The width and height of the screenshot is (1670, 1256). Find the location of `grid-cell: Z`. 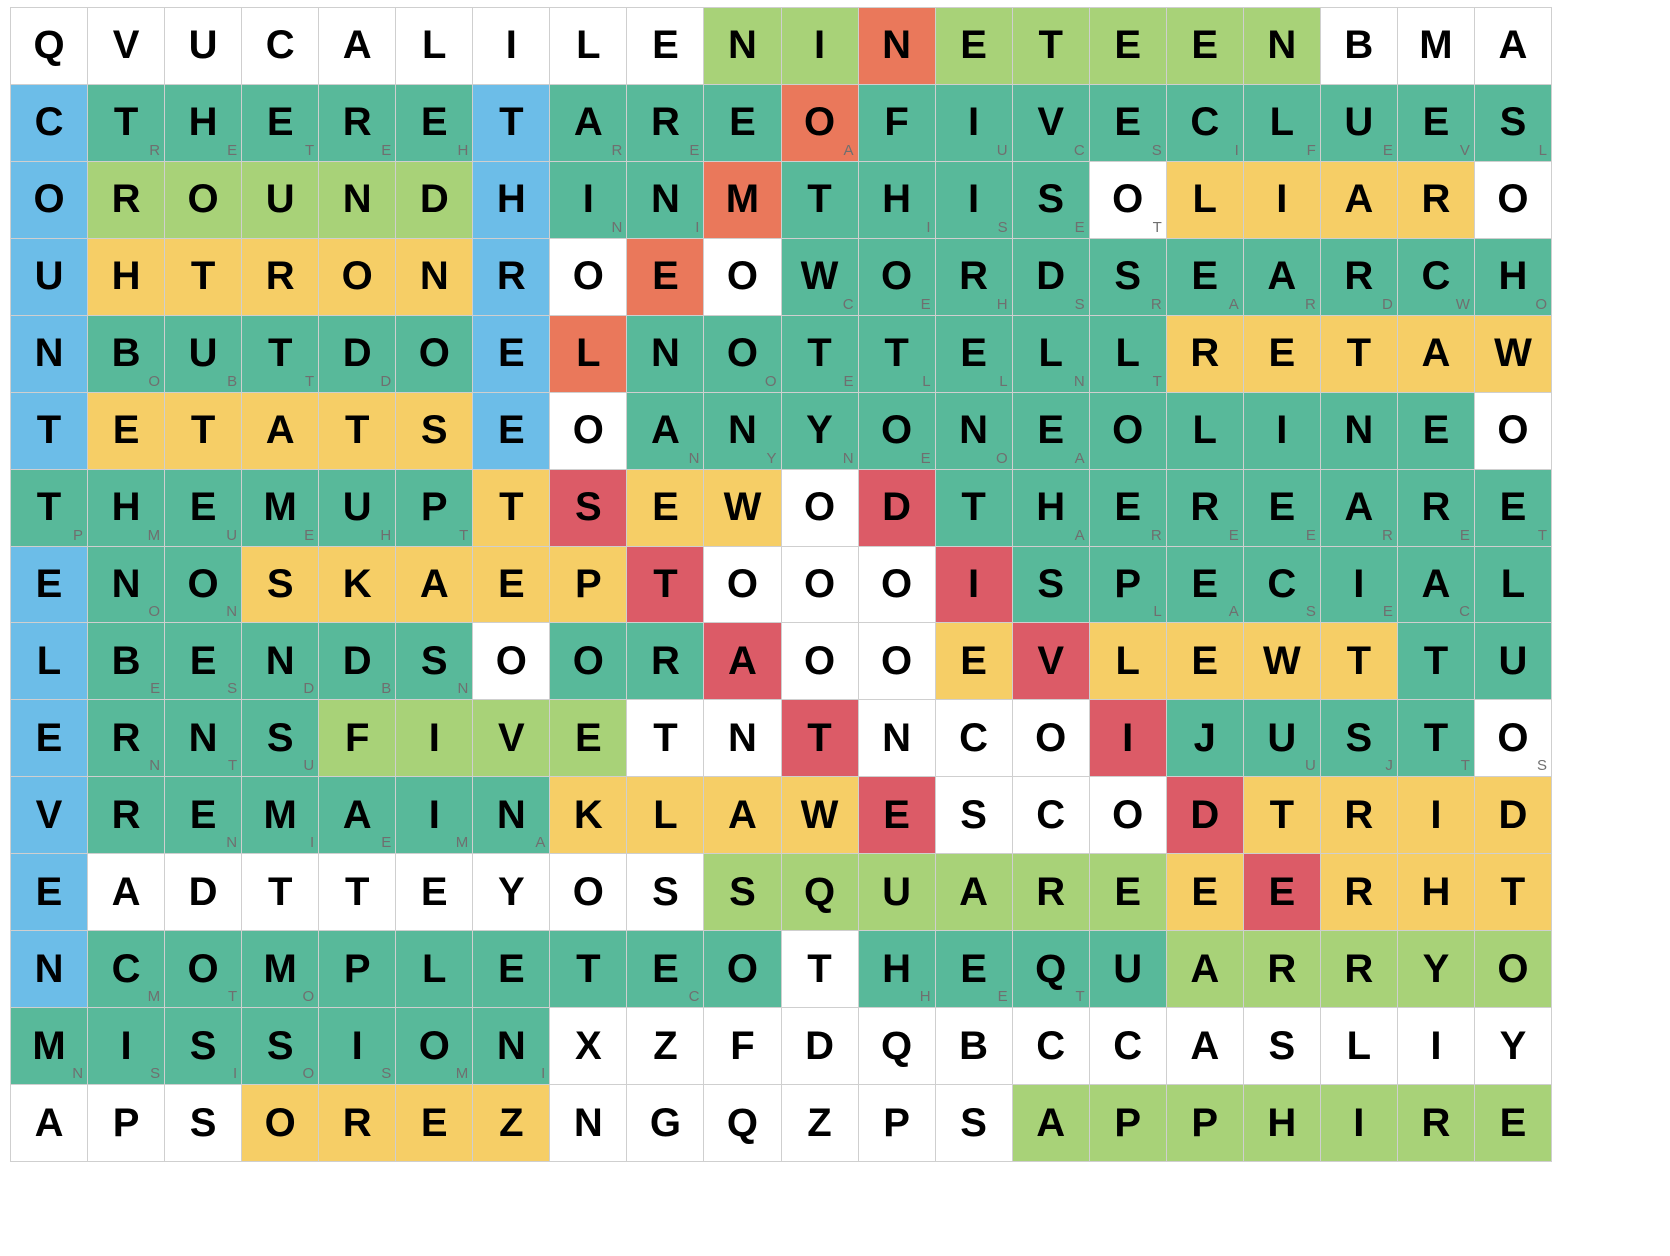

grid-cell: Z is located at coordinates (820, 1123).